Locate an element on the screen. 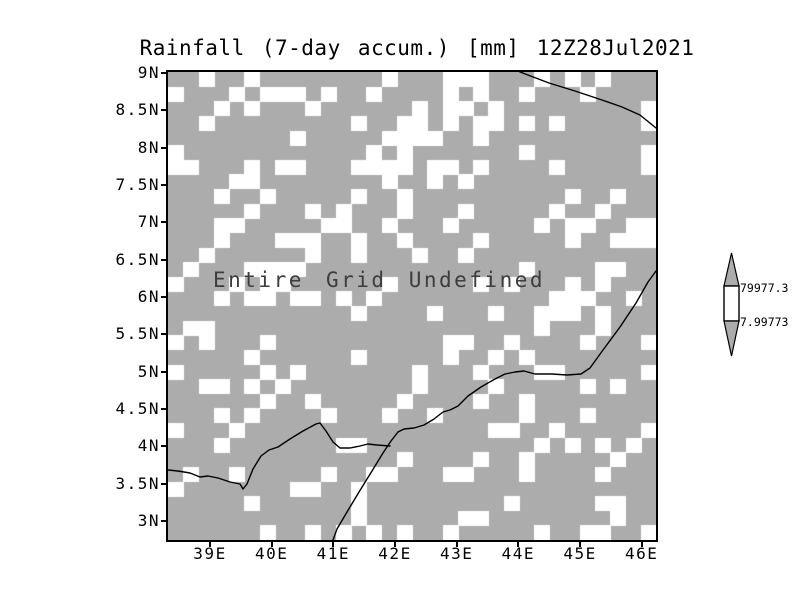  x-tick-label: 39E is located at coordinates (210, 553).